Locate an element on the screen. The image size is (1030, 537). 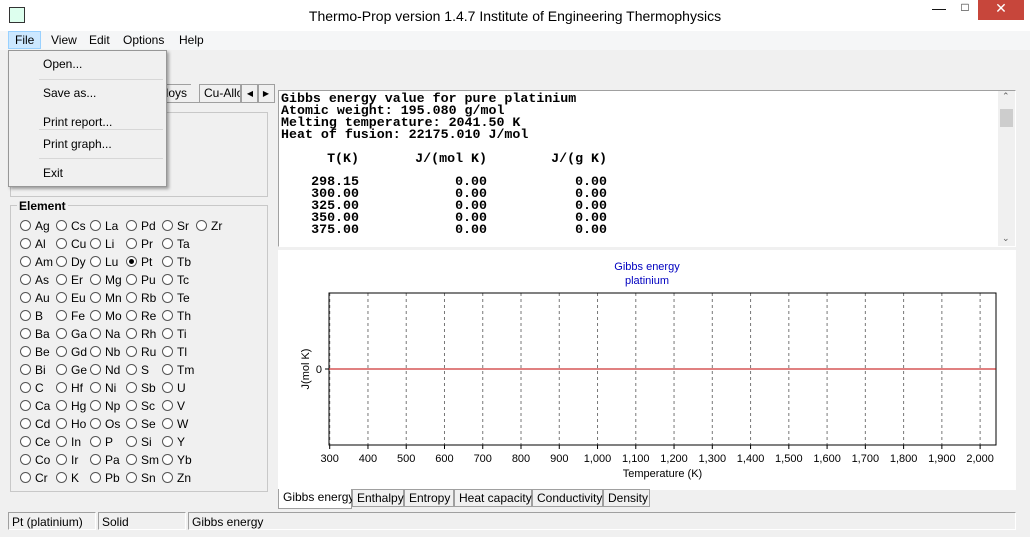
element-label: S is located at coordinates (145, 370).